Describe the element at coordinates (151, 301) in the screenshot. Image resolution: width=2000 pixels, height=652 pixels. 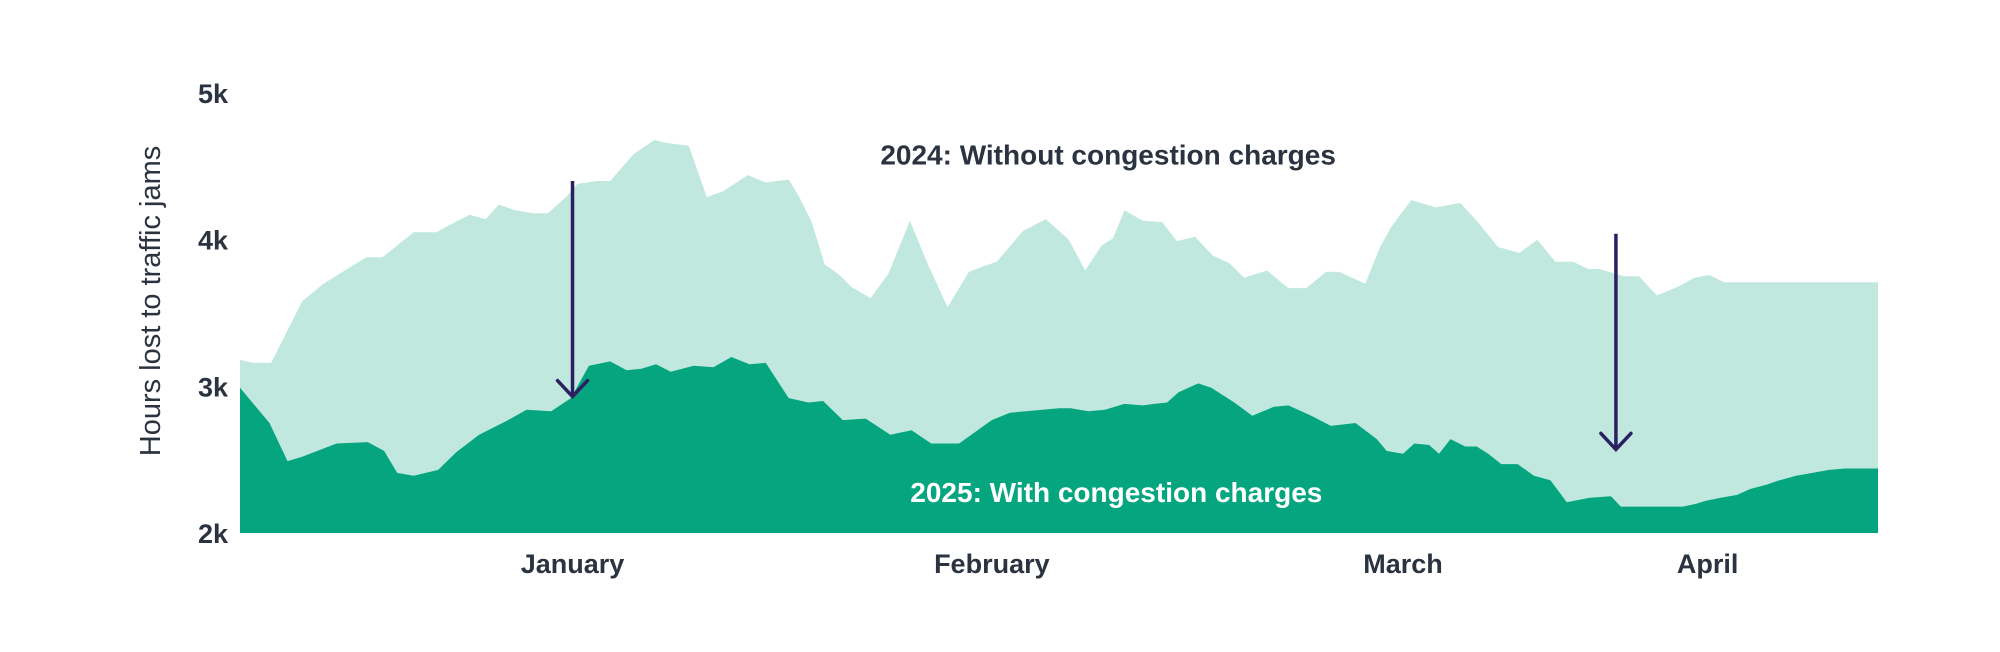
I see `y-axis-label: Hours lost to traffic jams` at that location.